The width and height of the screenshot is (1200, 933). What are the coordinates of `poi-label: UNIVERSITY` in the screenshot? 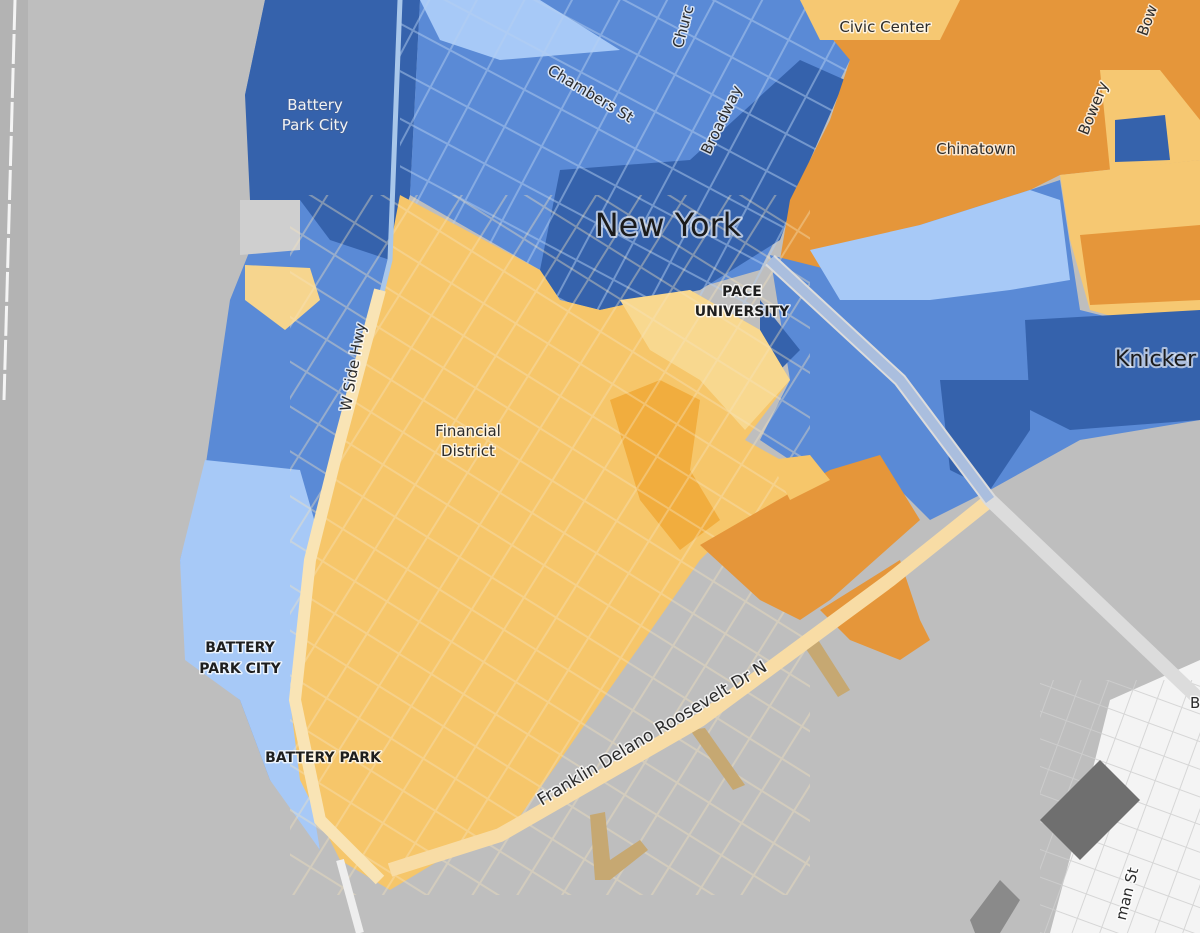 It's located at (742, 312).